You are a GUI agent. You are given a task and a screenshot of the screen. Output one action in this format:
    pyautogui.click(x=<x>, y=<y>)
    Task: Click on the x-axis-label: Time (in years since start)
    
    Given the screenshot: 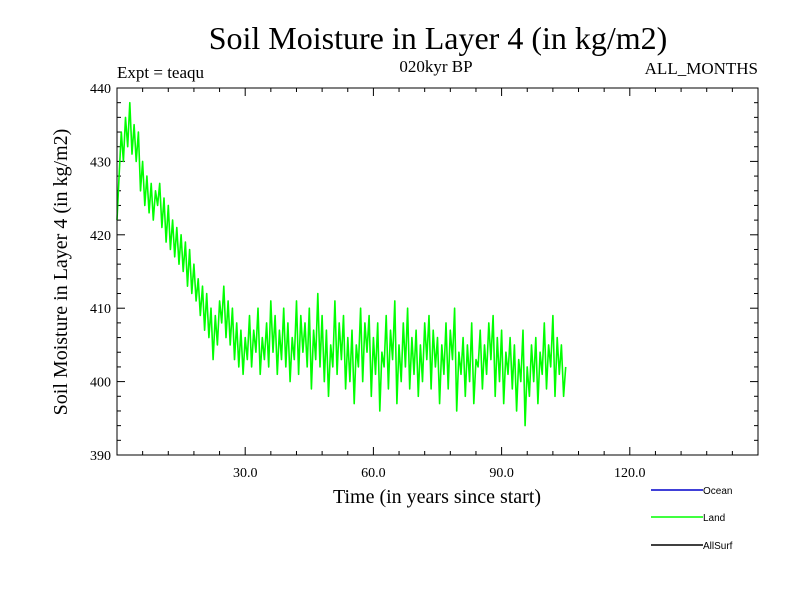 What is the action you would take?
    pyautogui.click(x=437, y=497)
    